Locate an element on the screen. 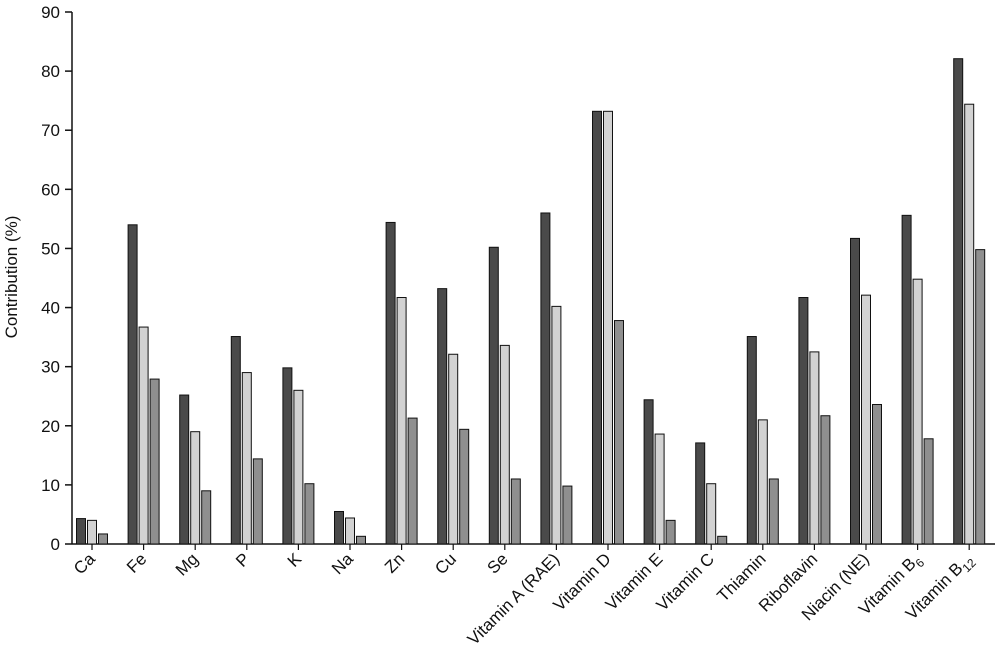 This screenshot has width=999, height=670. x-tick-label-text: Cu is located at coordinates (445, 563).